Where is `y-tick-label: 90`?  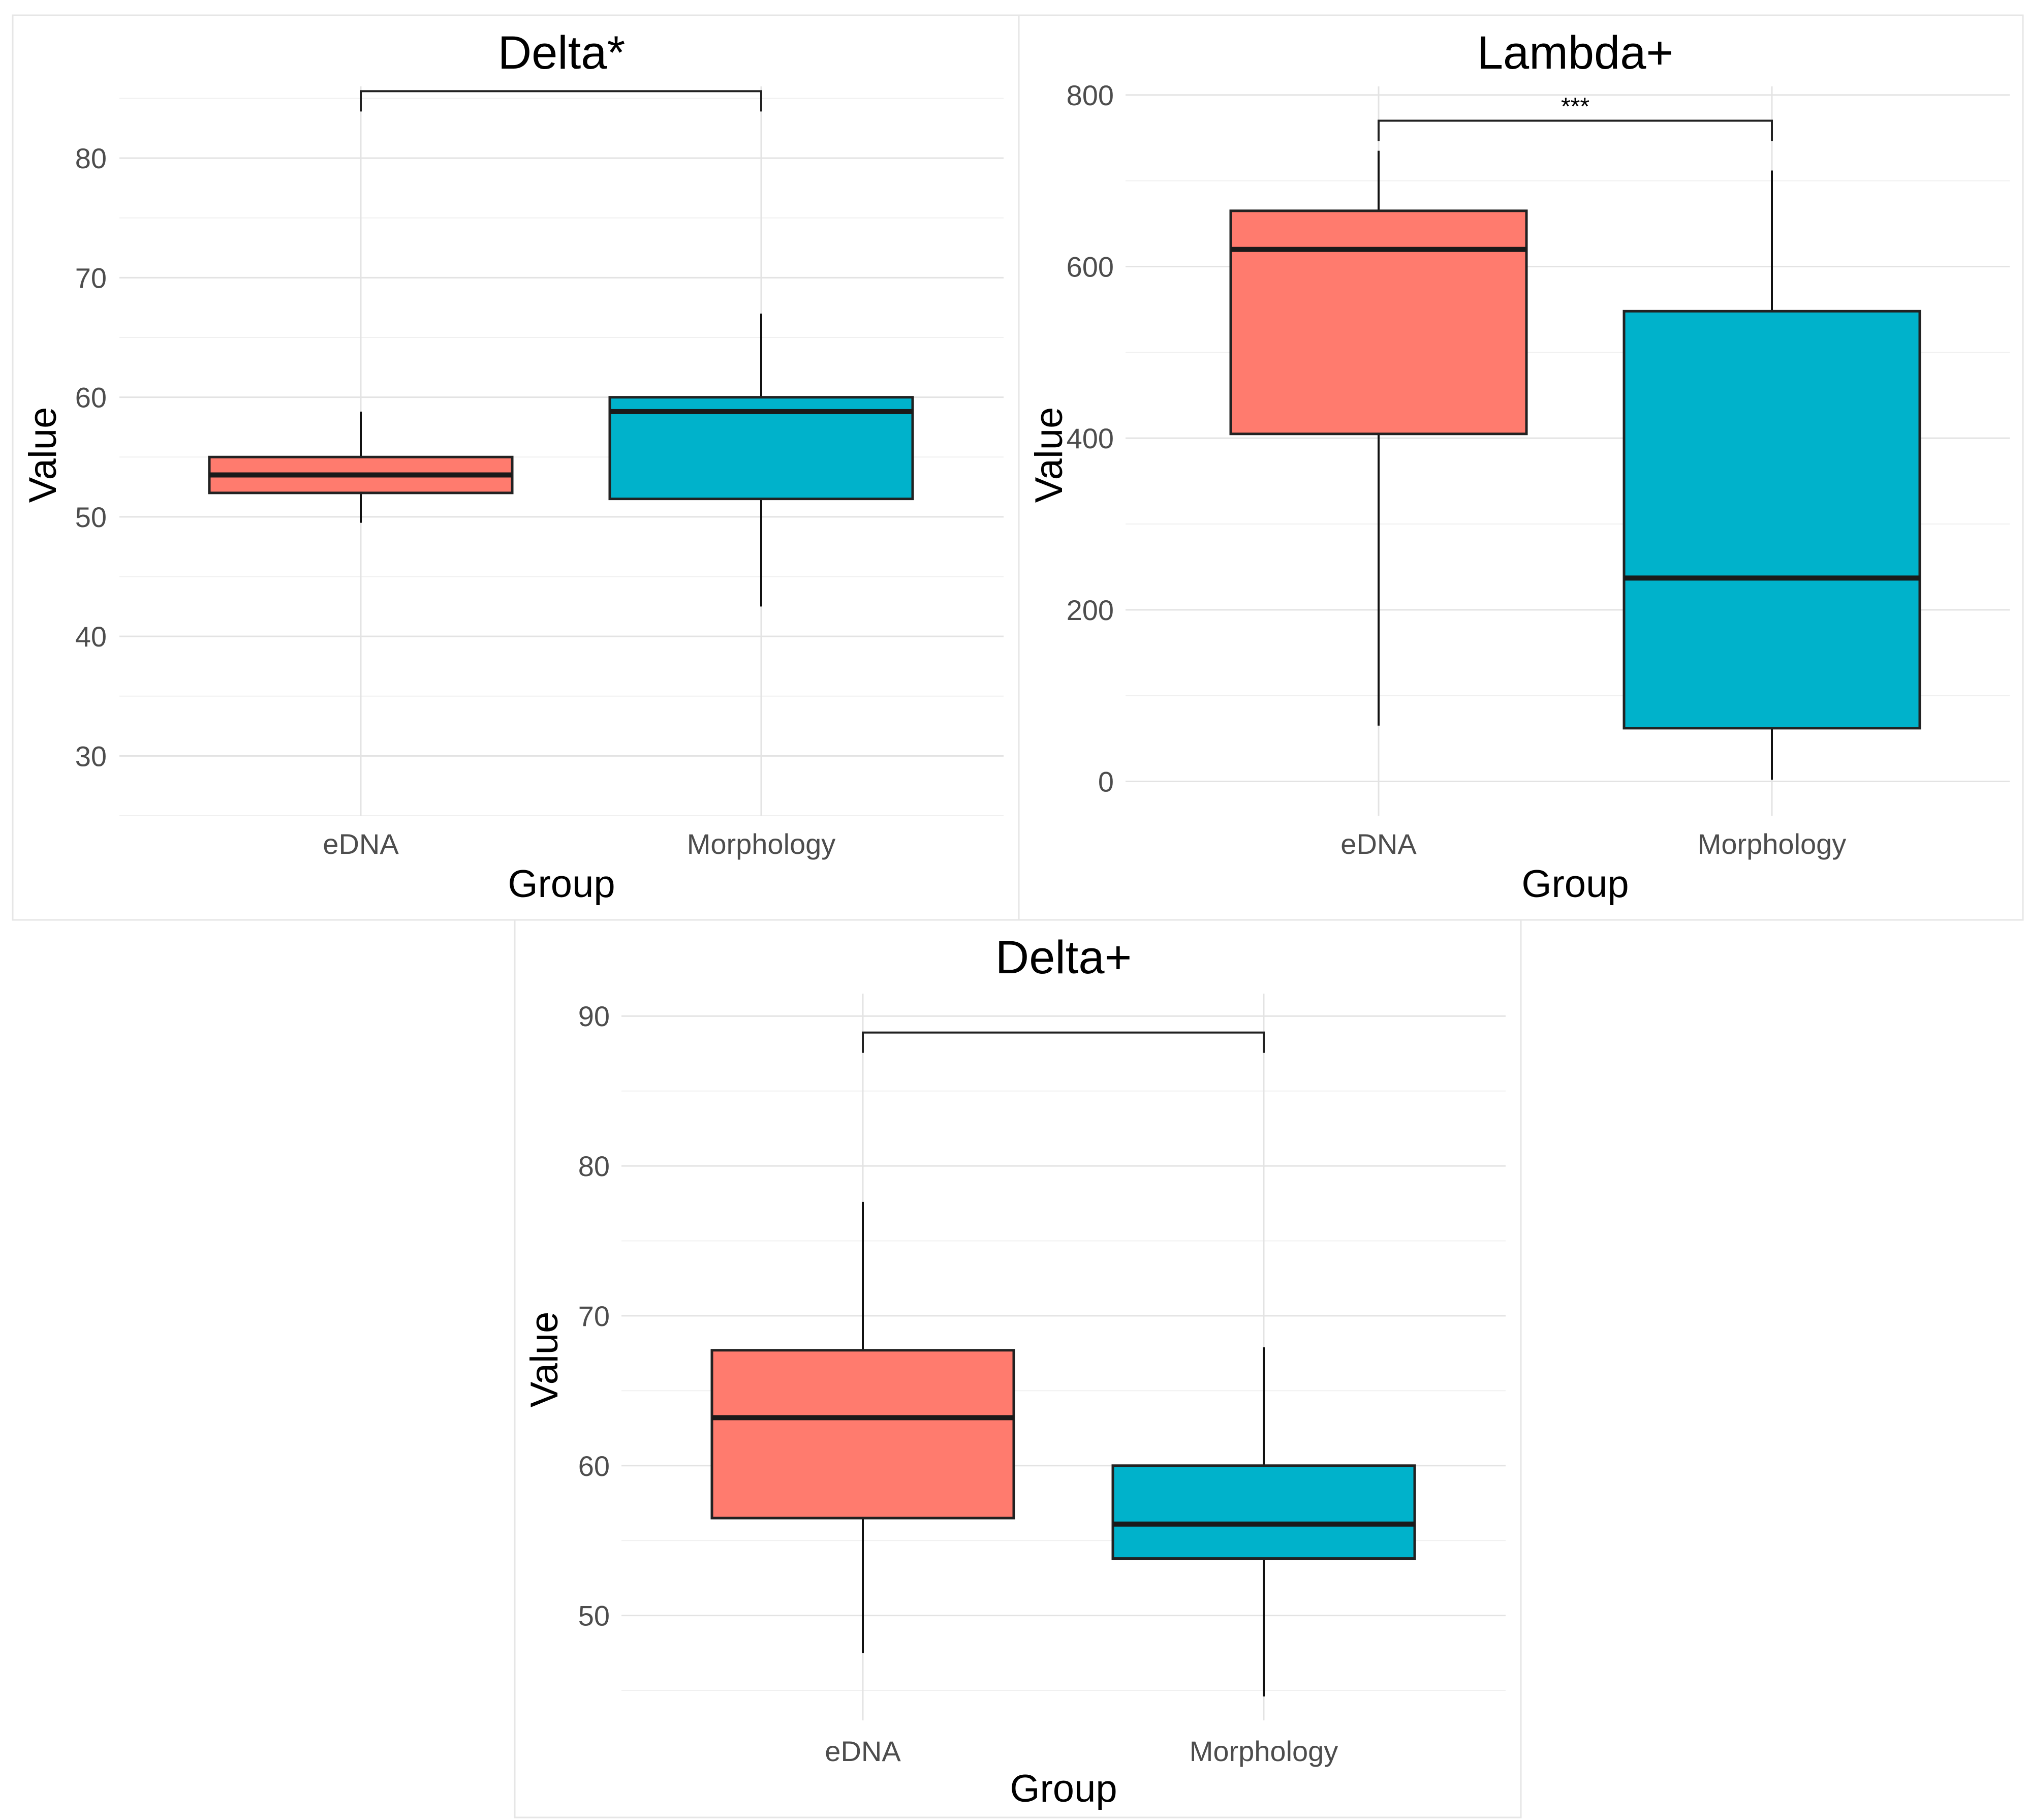 y-tick-label: 90 is located at coordinates (594, 1016).